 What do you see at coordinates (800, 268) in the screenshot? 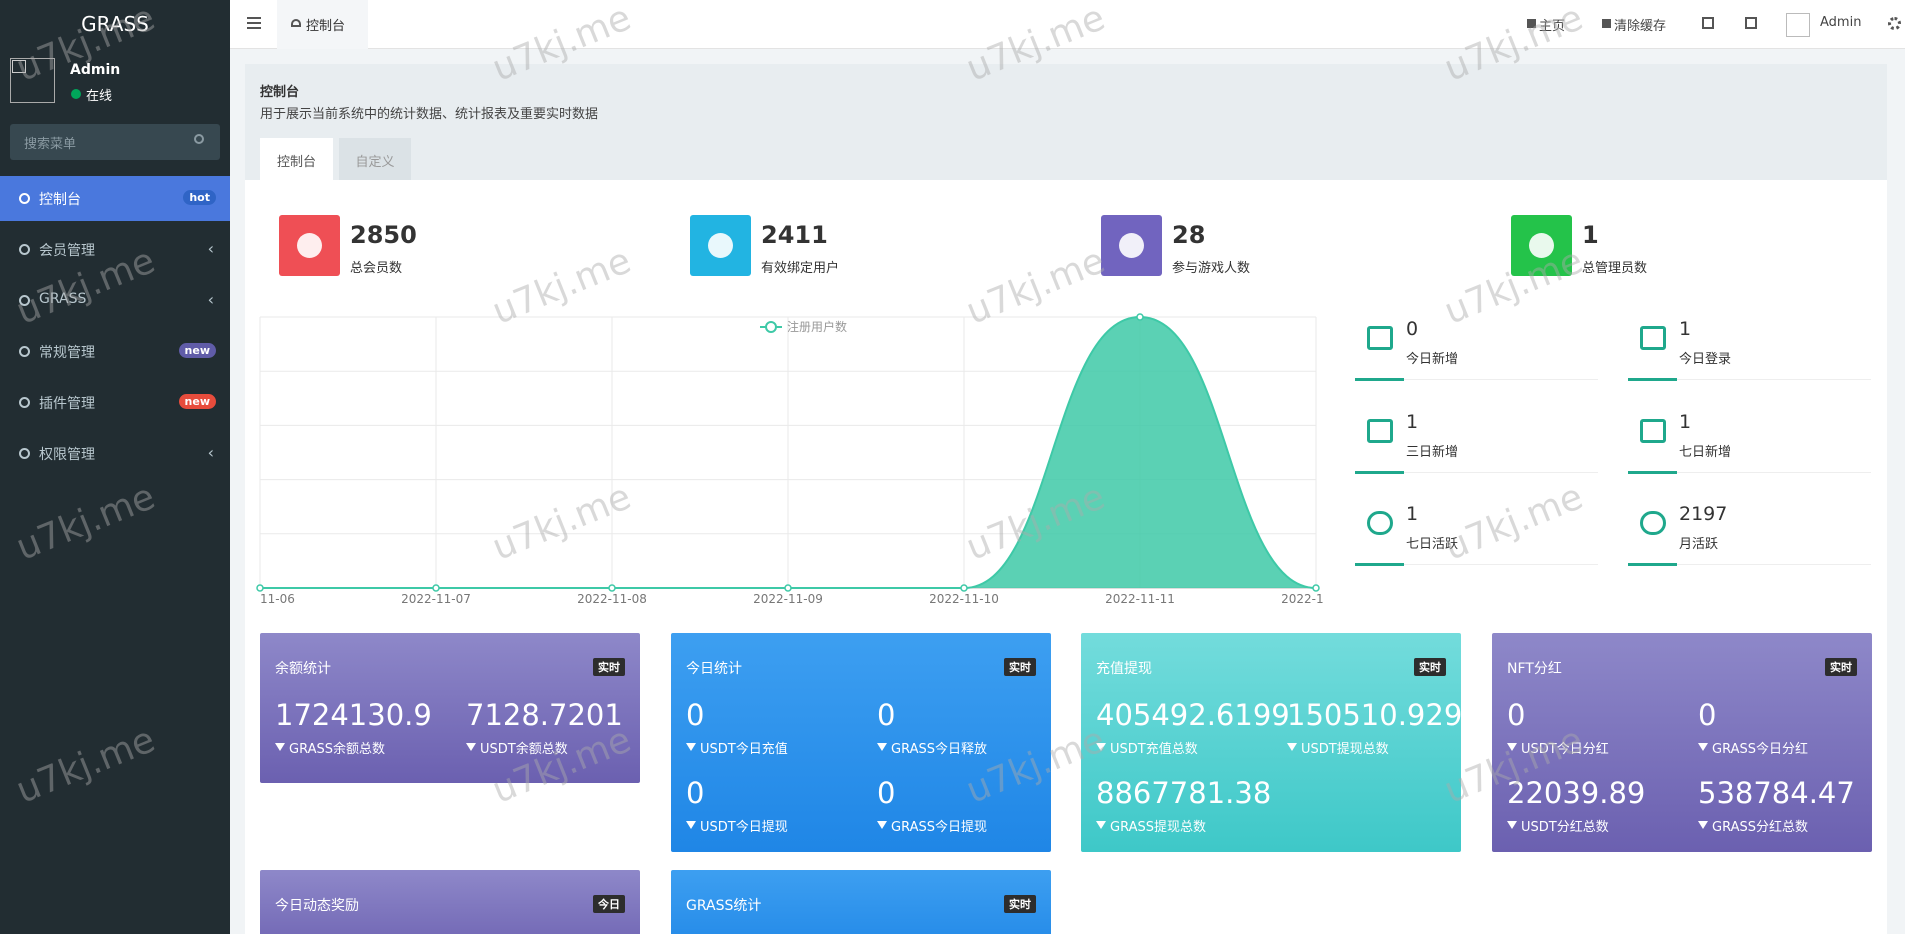
I see `stat-label: 有效绑定用户` at bounding box center [800, 268].